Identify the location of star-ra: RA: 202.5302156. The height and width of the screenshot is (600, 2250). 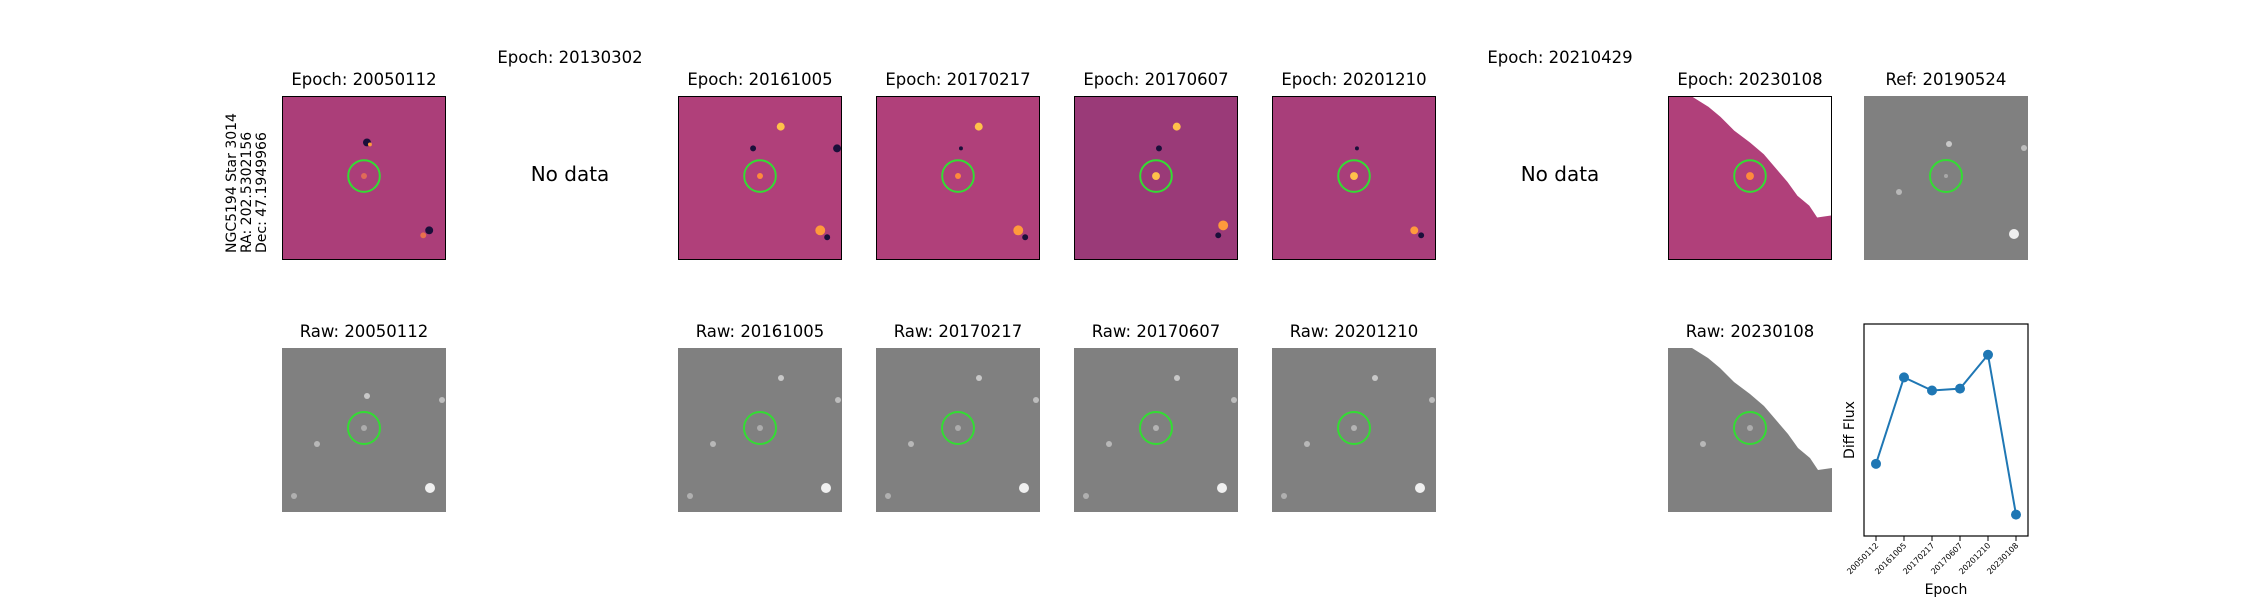
(247, 192).